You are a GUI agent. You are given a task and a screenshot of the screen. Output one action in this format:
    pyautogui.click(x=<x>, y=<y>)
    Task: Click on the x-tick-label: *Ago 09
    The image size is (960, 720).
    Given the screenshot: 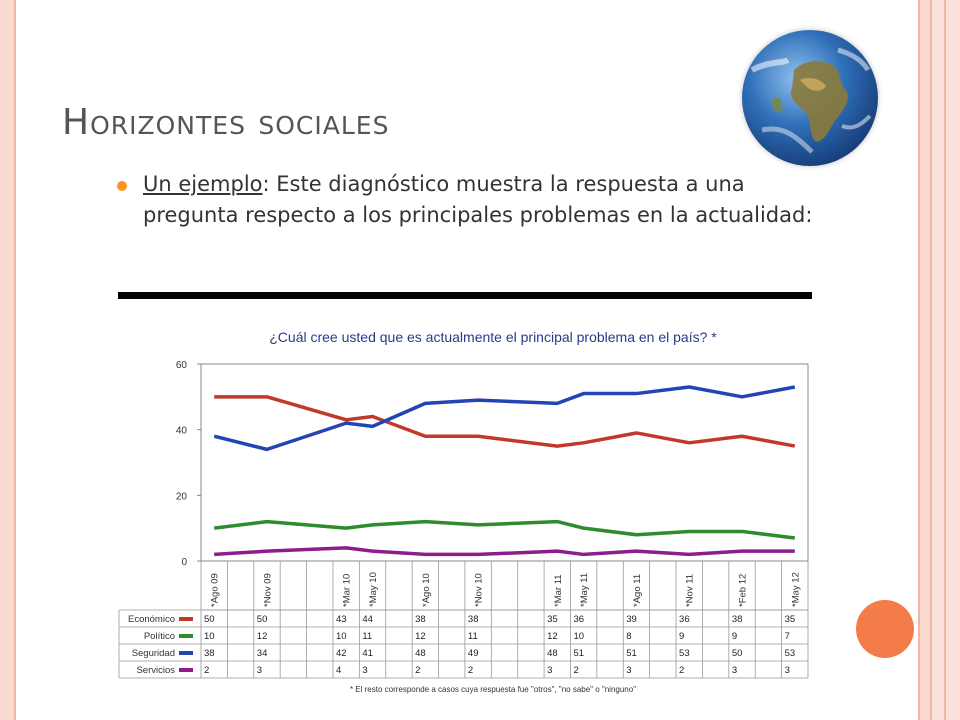 What is the action you would take?
    pyautogui.click(x=215, y=590)
    